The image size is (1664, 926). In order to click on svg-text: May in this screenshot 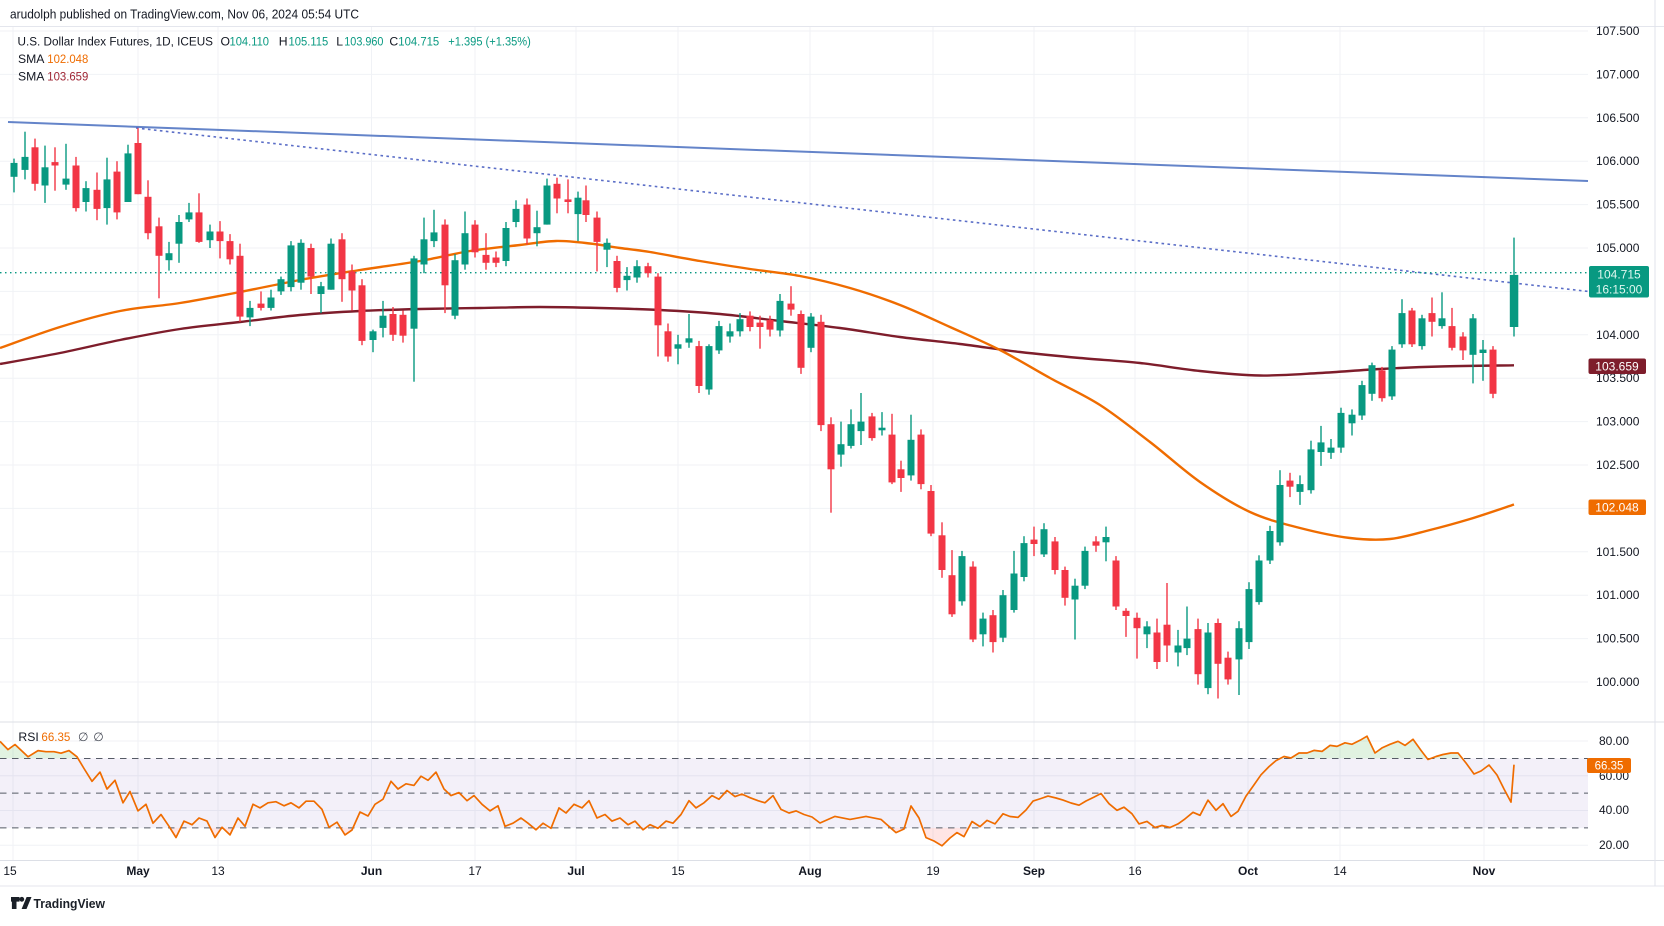, I will do `click(138, 871)`.